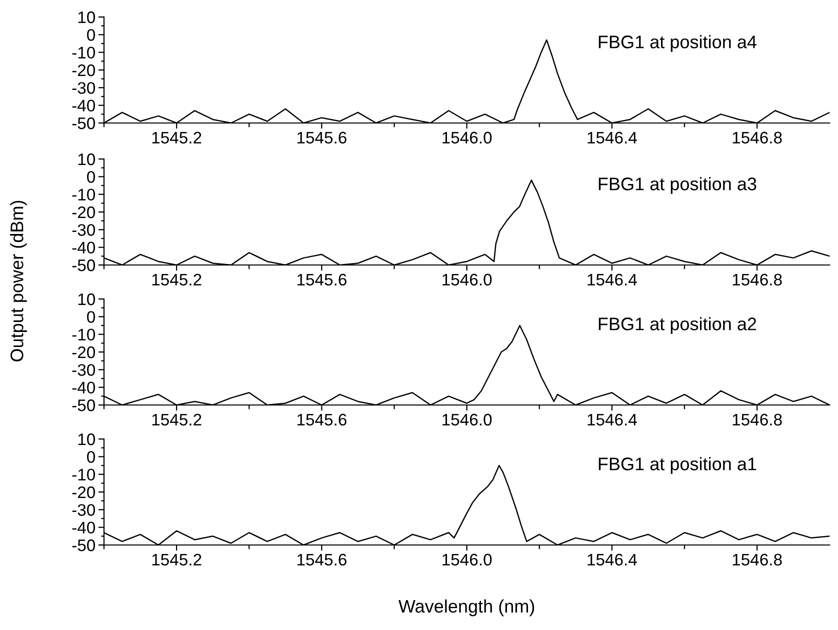 The image size is (838, 630). I want to click on annotation: FBG1 at position a2, so click(677, 325).